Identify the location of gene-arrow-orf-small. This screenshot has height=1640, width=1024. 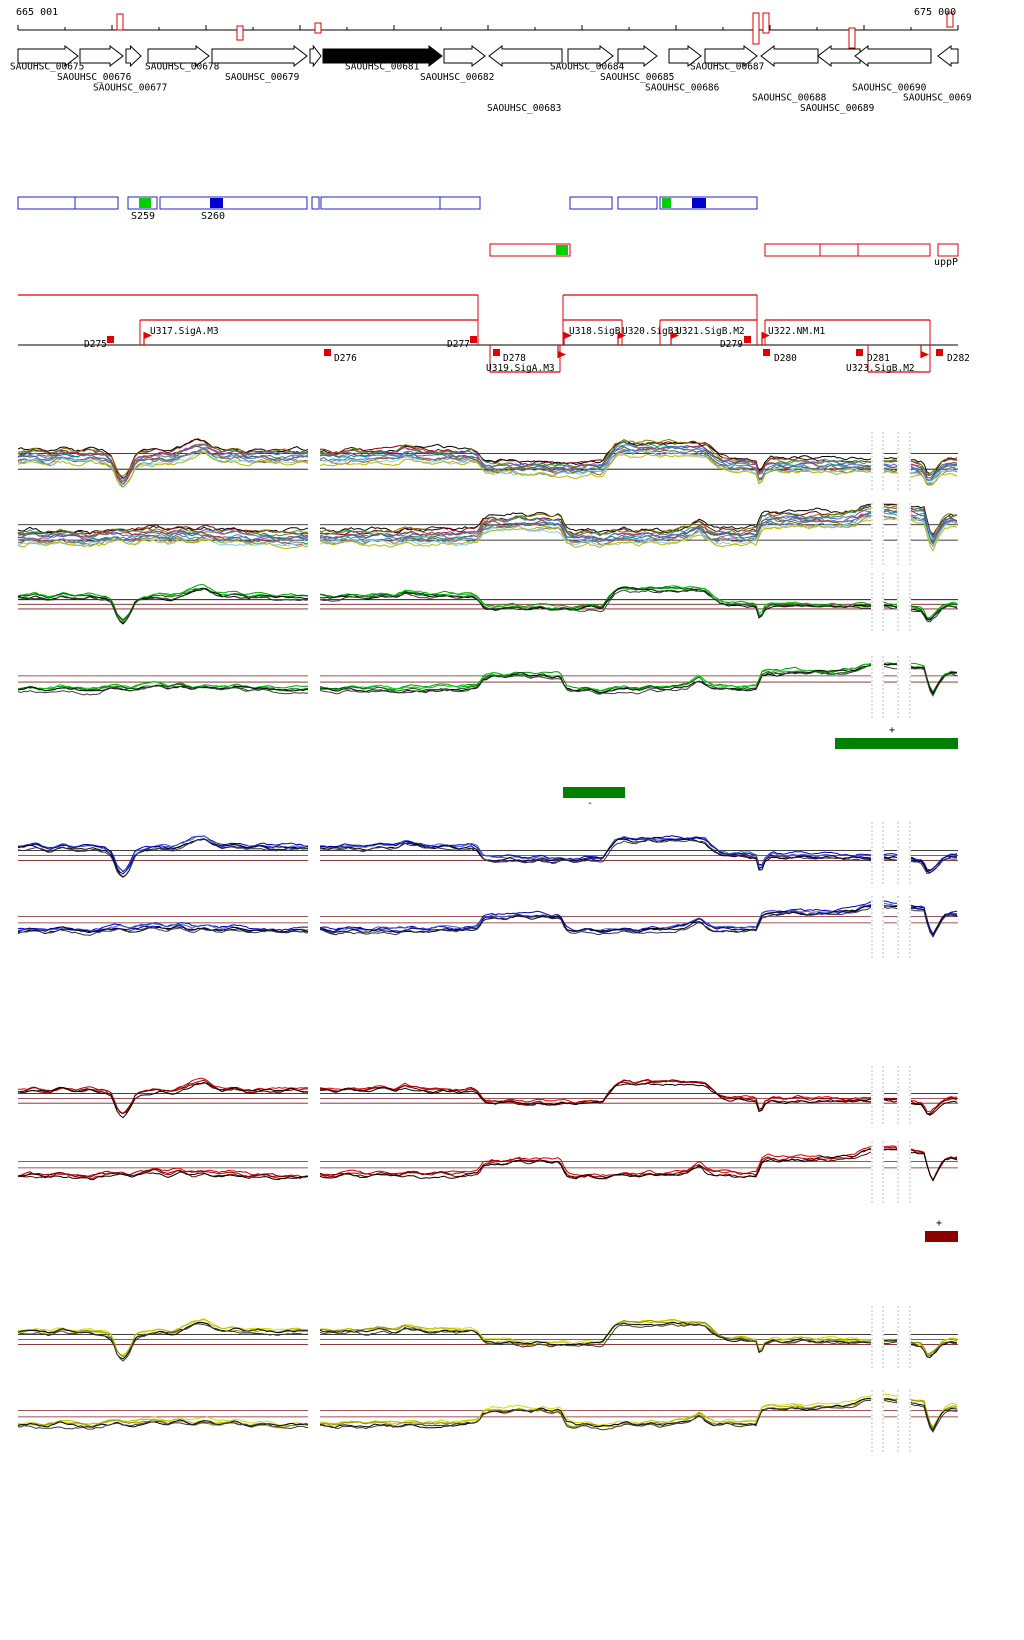
(315, 56).